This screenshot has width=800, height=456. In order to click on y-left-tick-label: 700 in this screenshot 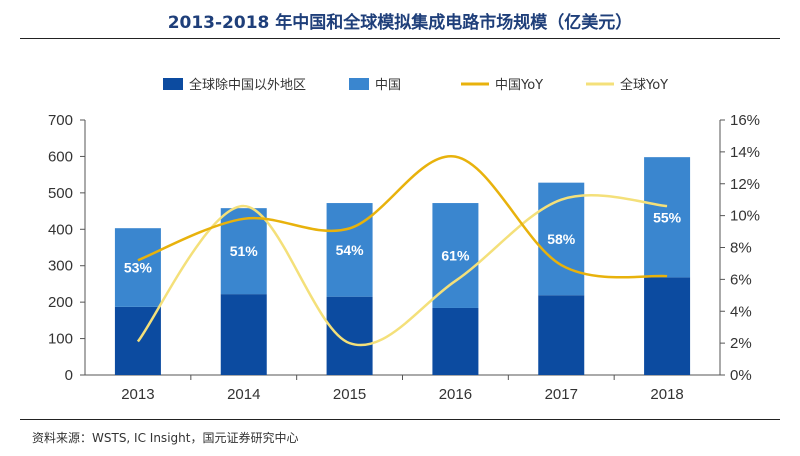, I will do `click(60, 120)`.